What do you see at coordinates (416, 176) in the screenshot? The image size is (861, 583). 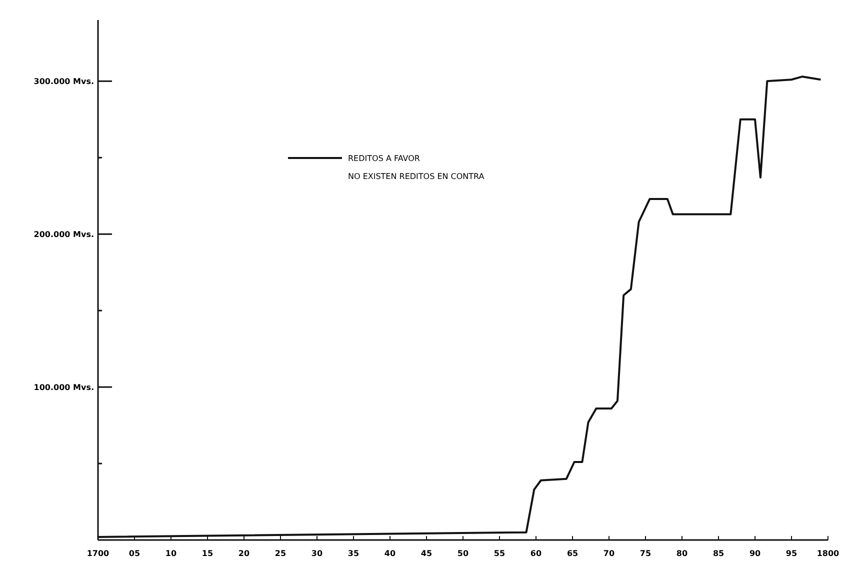 I see `annotation: NO EXISTEN REDITOS EN CONTRA` at bounding box center [416, 176].